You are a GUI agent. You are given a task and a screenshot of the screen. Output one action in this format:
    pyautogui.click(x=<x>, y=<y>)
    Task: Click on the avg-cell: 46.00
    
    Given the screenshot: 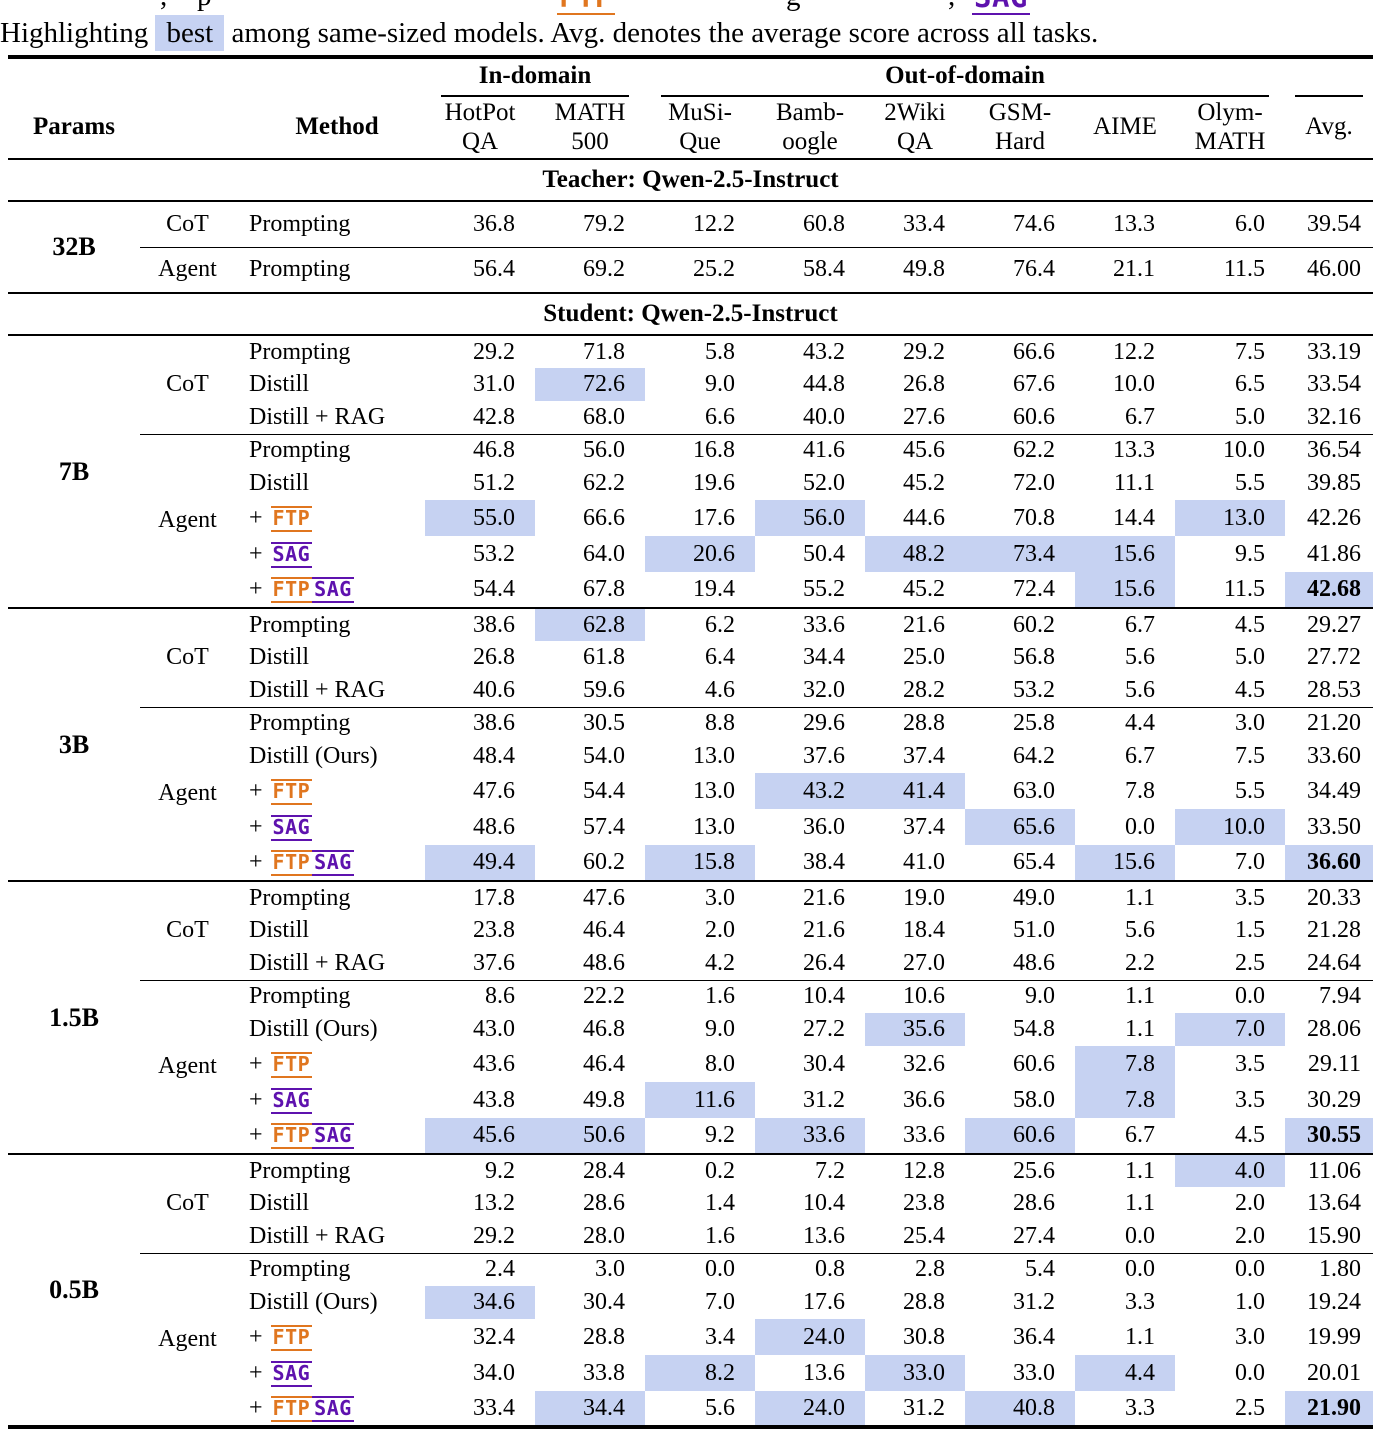 What is the action you would take?
    pyautogui.click(x=1329, y=269)
    